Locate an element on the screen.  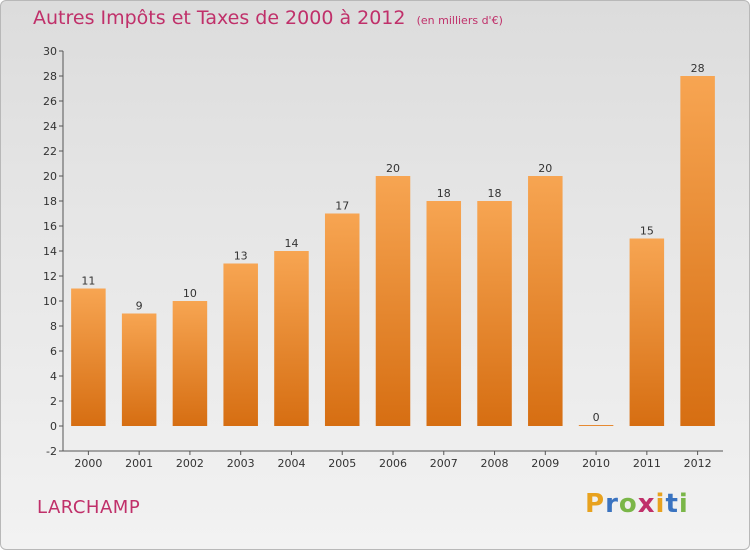
x-tick-label: 2009 is located at coordinates (545, 463).